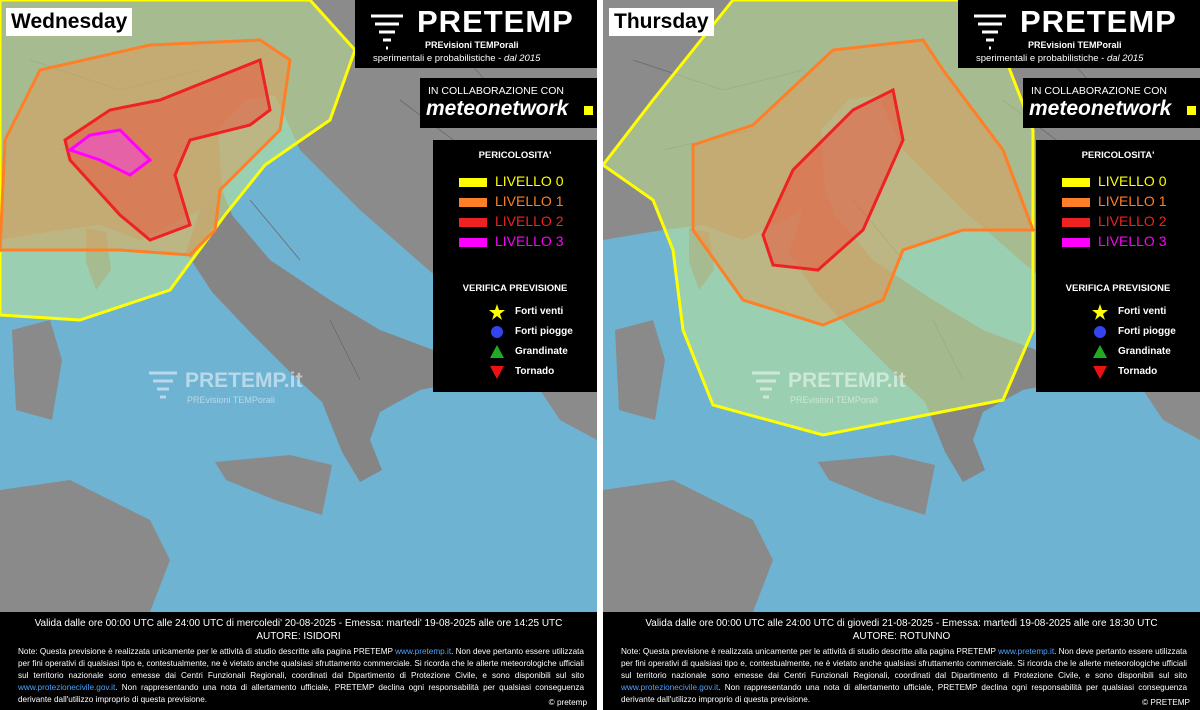 This screenshot has width=1200, height=710. I want to click on author: AUTORE: ISIDORI, so click(298, 636).